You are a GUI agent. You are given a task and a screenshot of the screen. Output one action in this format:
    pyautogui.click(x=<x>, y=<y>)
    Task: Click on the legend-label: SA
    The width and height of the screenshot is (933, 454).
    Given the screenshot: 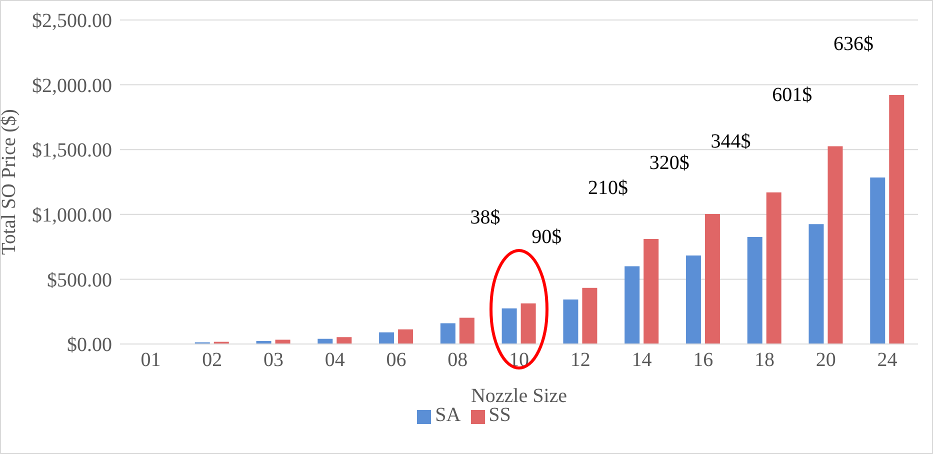 What is the action you would take?
    pyautogui.click(x=448, y=415)
    